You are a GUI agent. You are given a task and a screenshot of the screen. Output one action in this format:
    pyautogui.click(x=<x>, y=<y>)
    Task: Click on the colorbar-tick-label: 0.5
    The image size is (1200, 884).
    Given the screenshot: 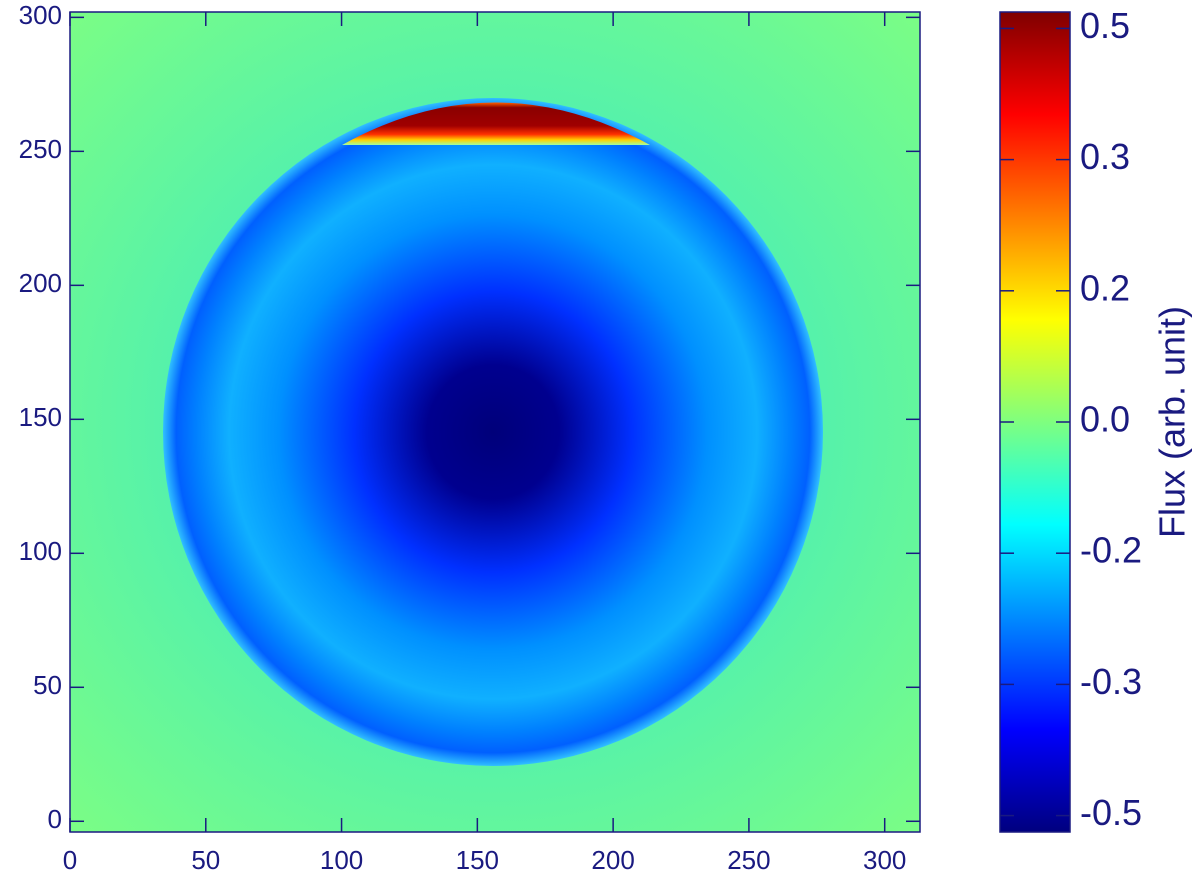 What is the action you would take?
    pyautogui.click(x=1105, y=25)
    